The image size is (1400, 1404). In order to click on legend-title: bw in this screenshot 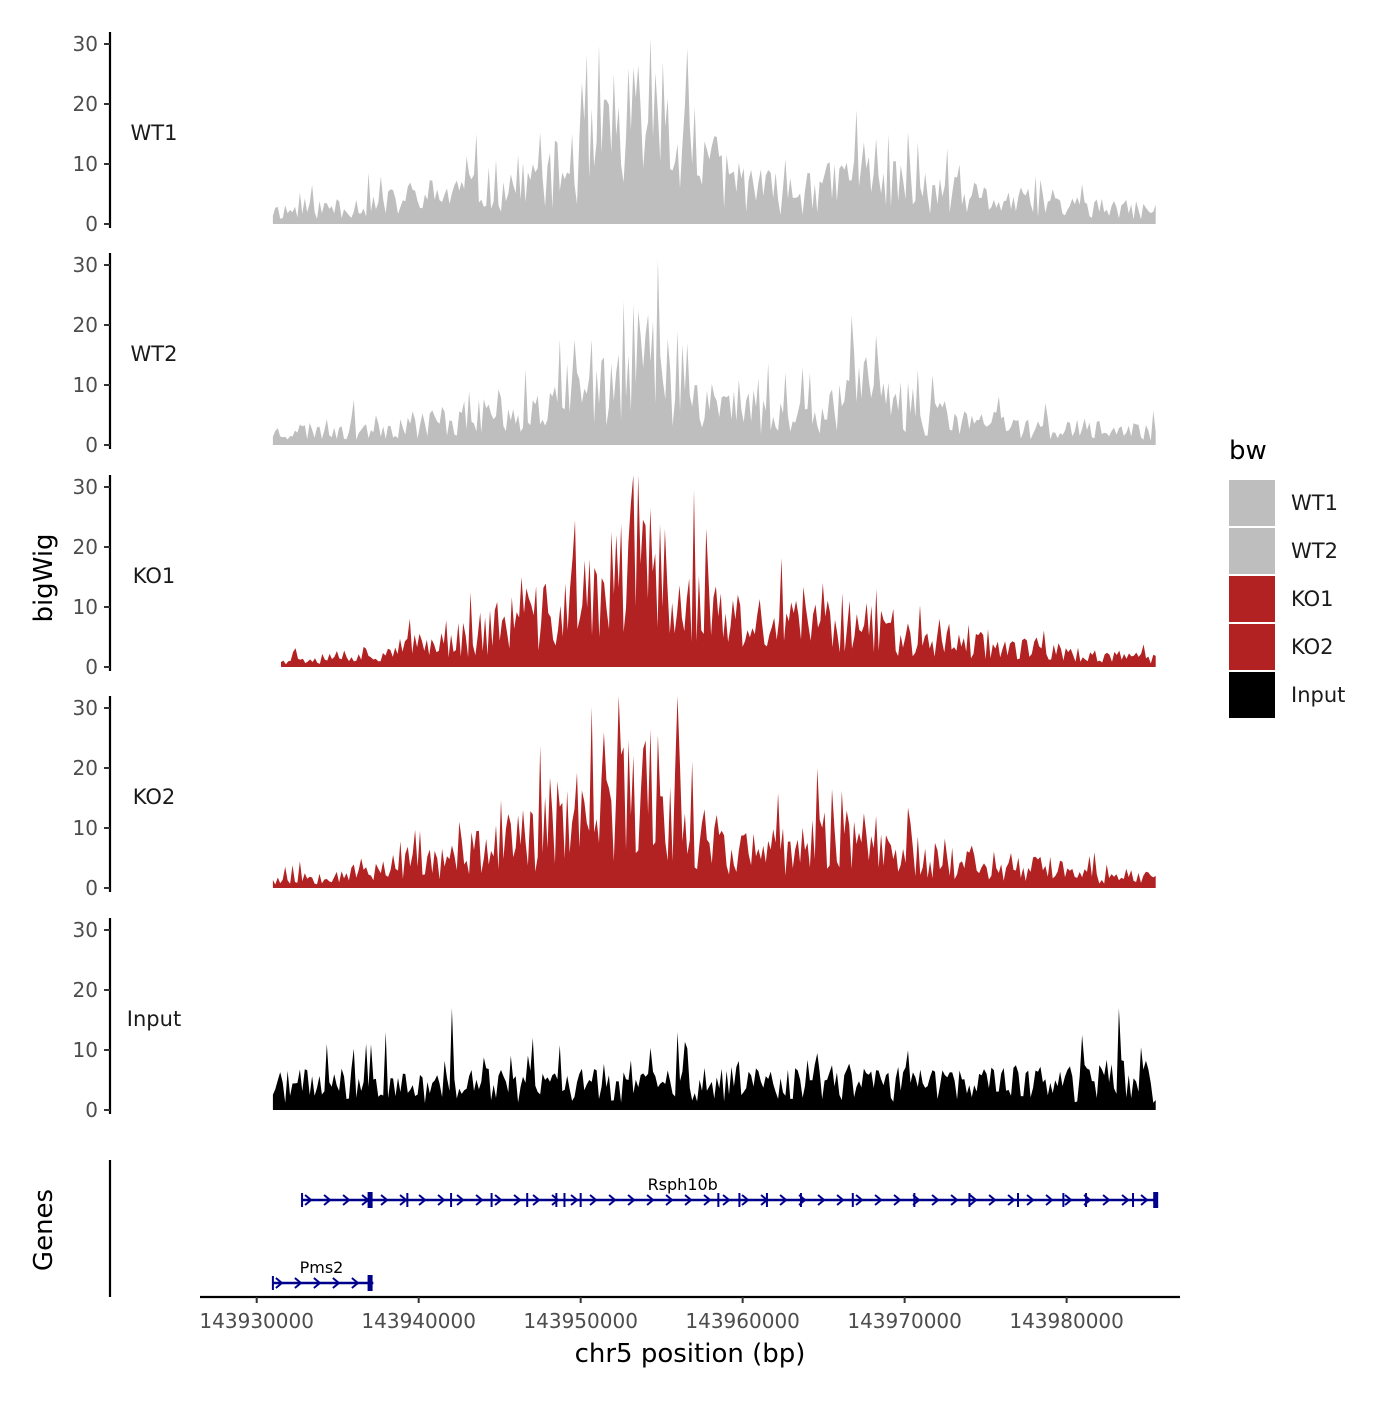, I will do `click(1248, 451)`.